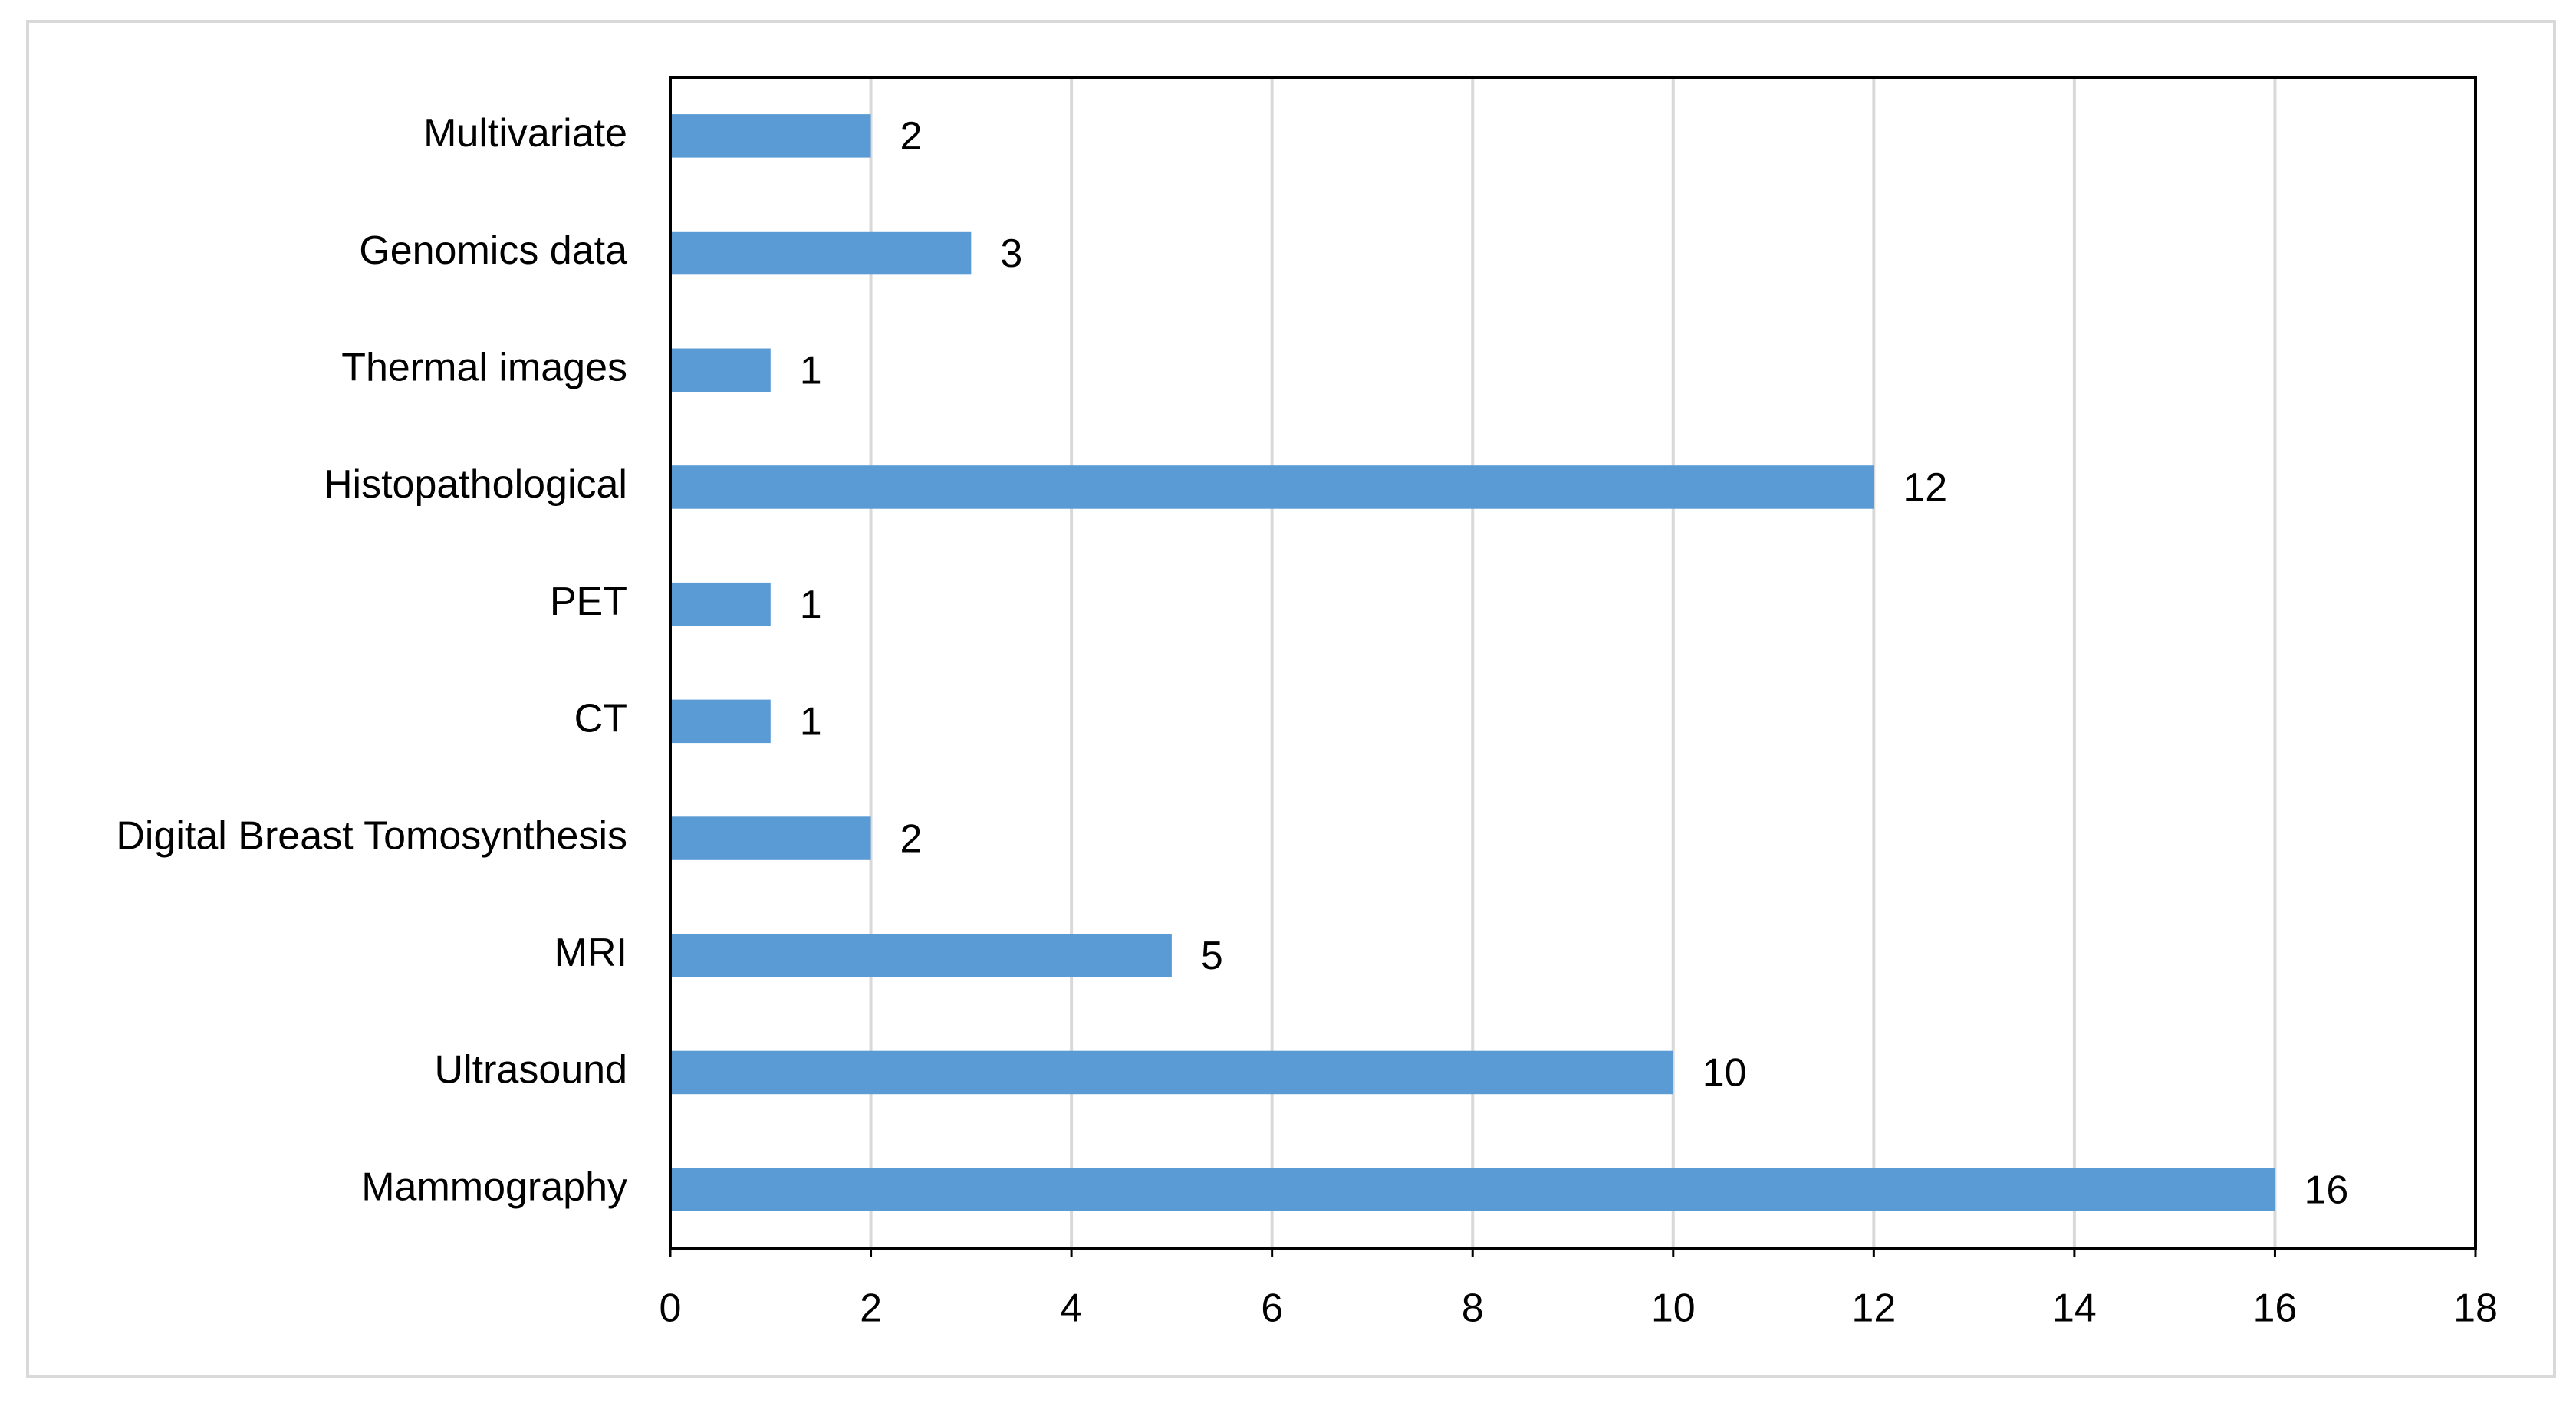 This screenshot has height=1403, width=2576. What do you see at coordinates (588, 602) in the screenshot?
I see `y-tick-label: PET` at bounding box center [588, 602].